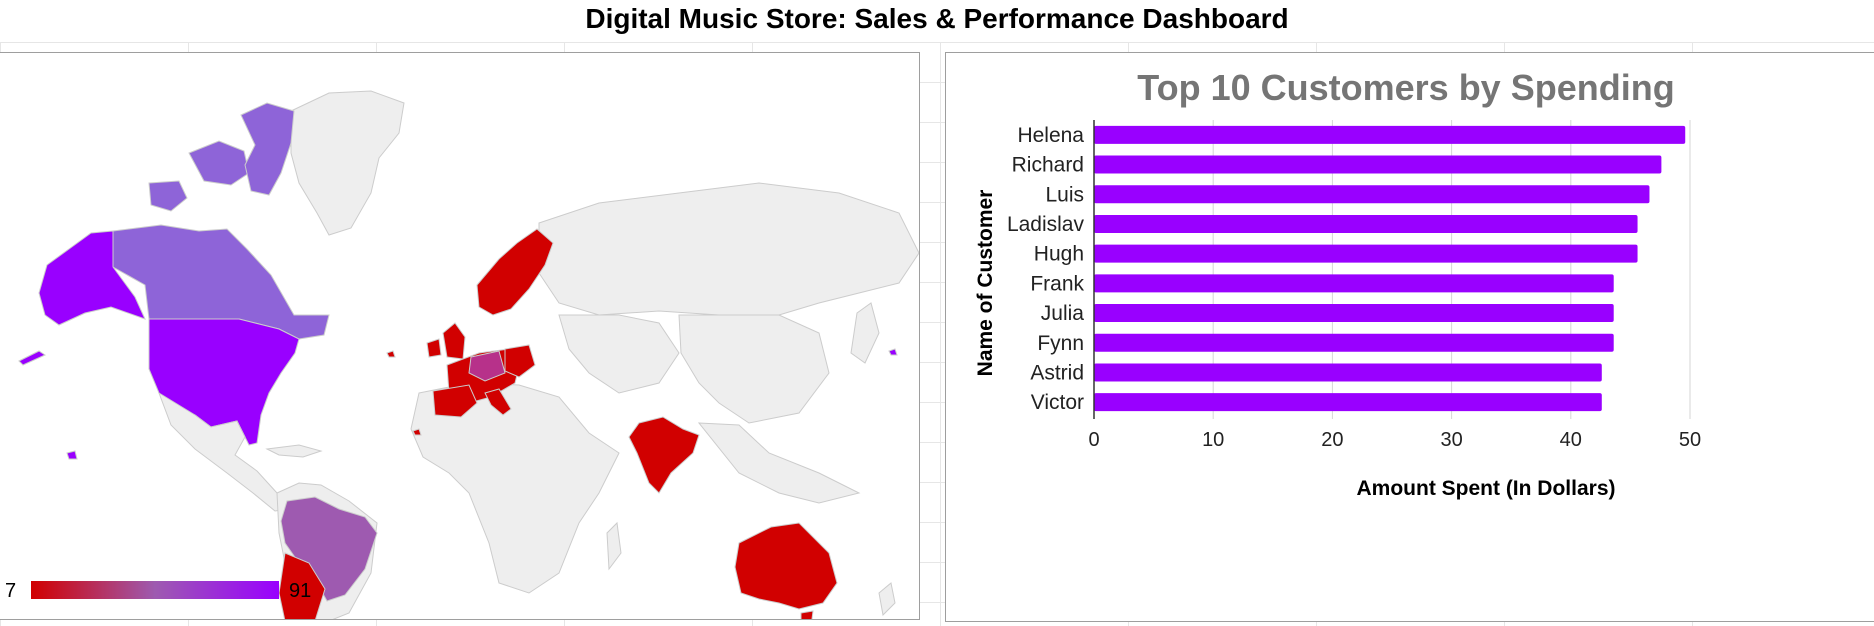 The image size is (1874, 626). I want to click on region-alaska, so click(92, 278).